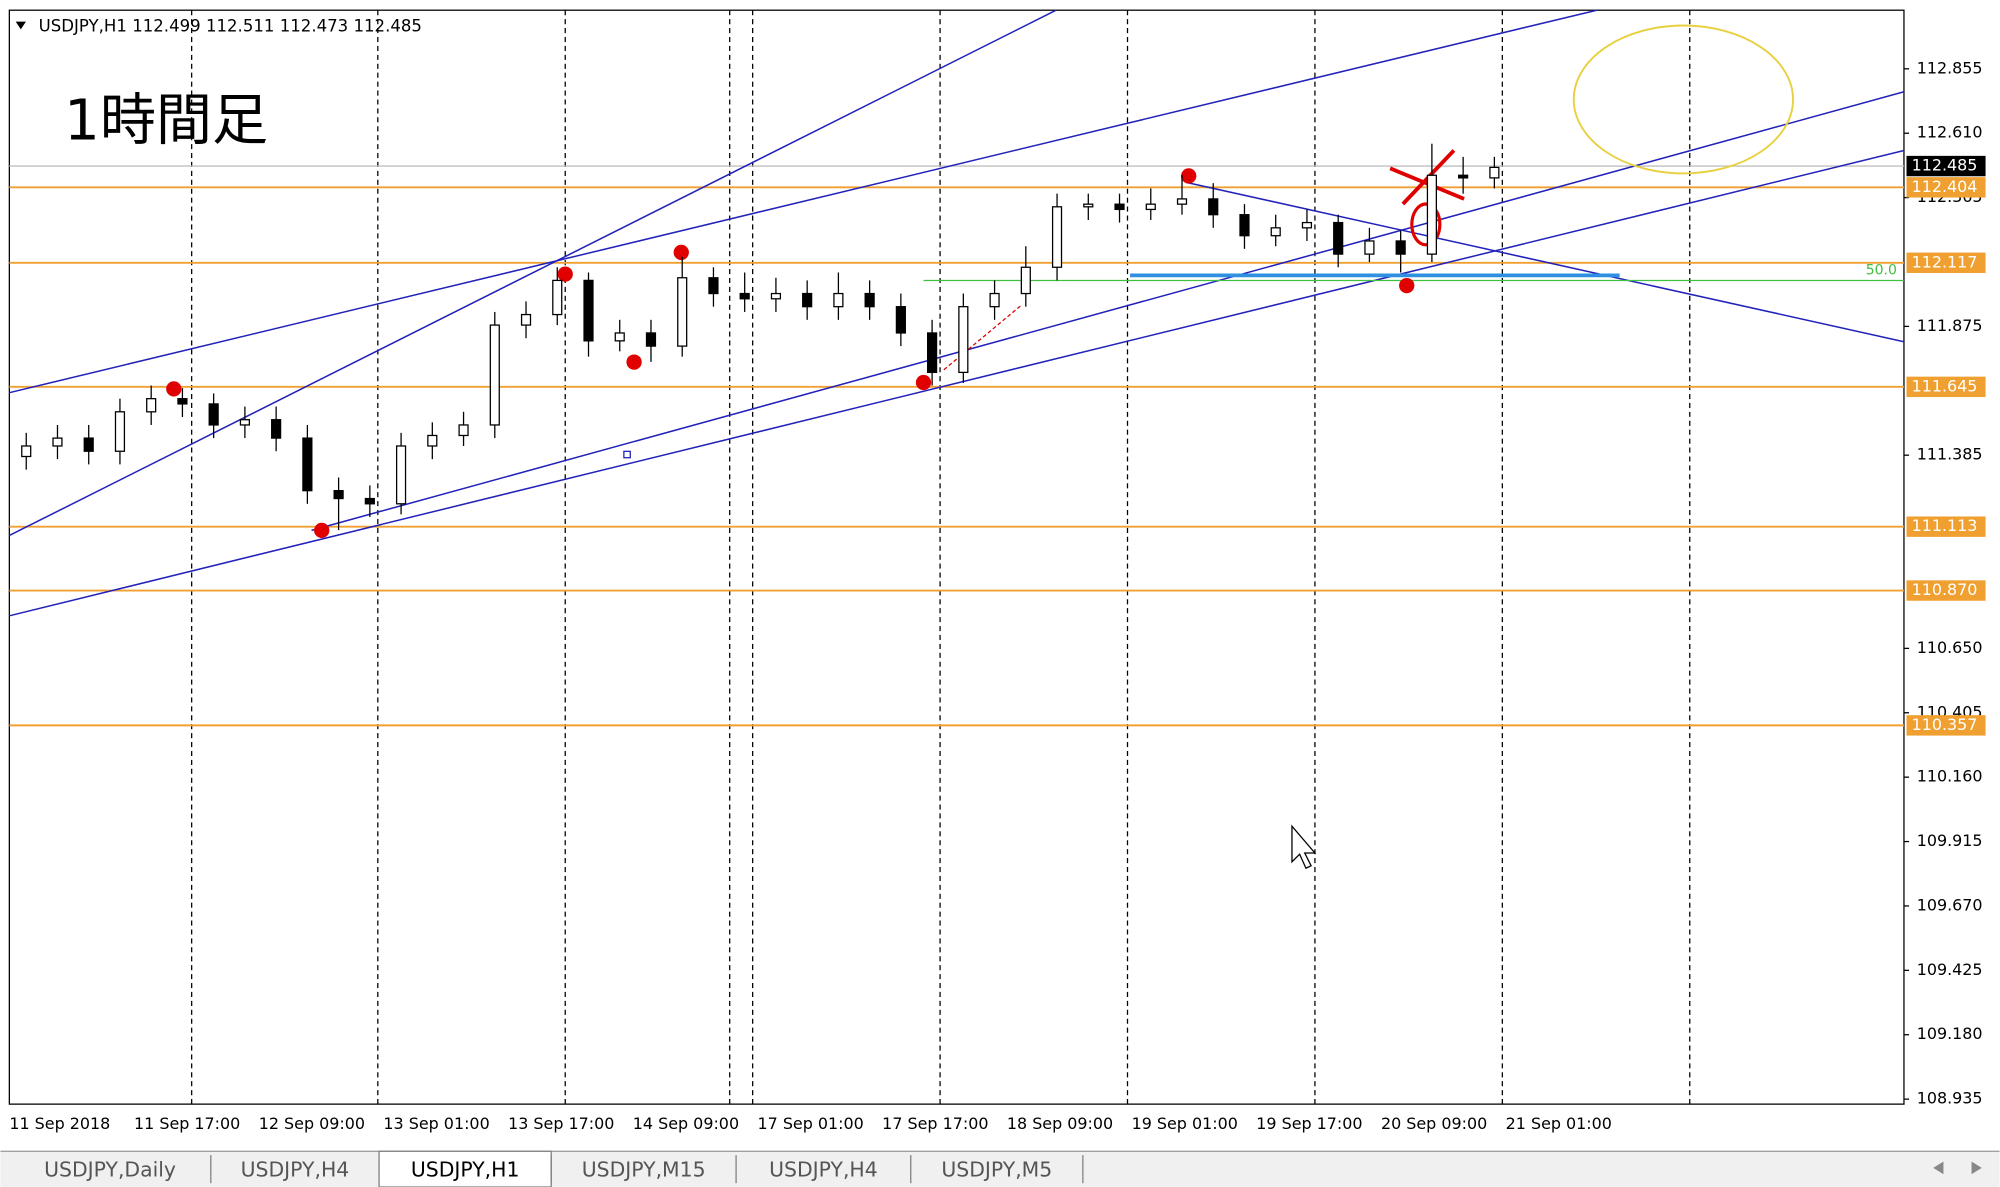 Image resolution: width=2000 pixels, height=1187 pixels. What do you see at coordinates (1976, 1168) in the screenshot?
I see `scroll-right` at bounding box center [1976, 1168].